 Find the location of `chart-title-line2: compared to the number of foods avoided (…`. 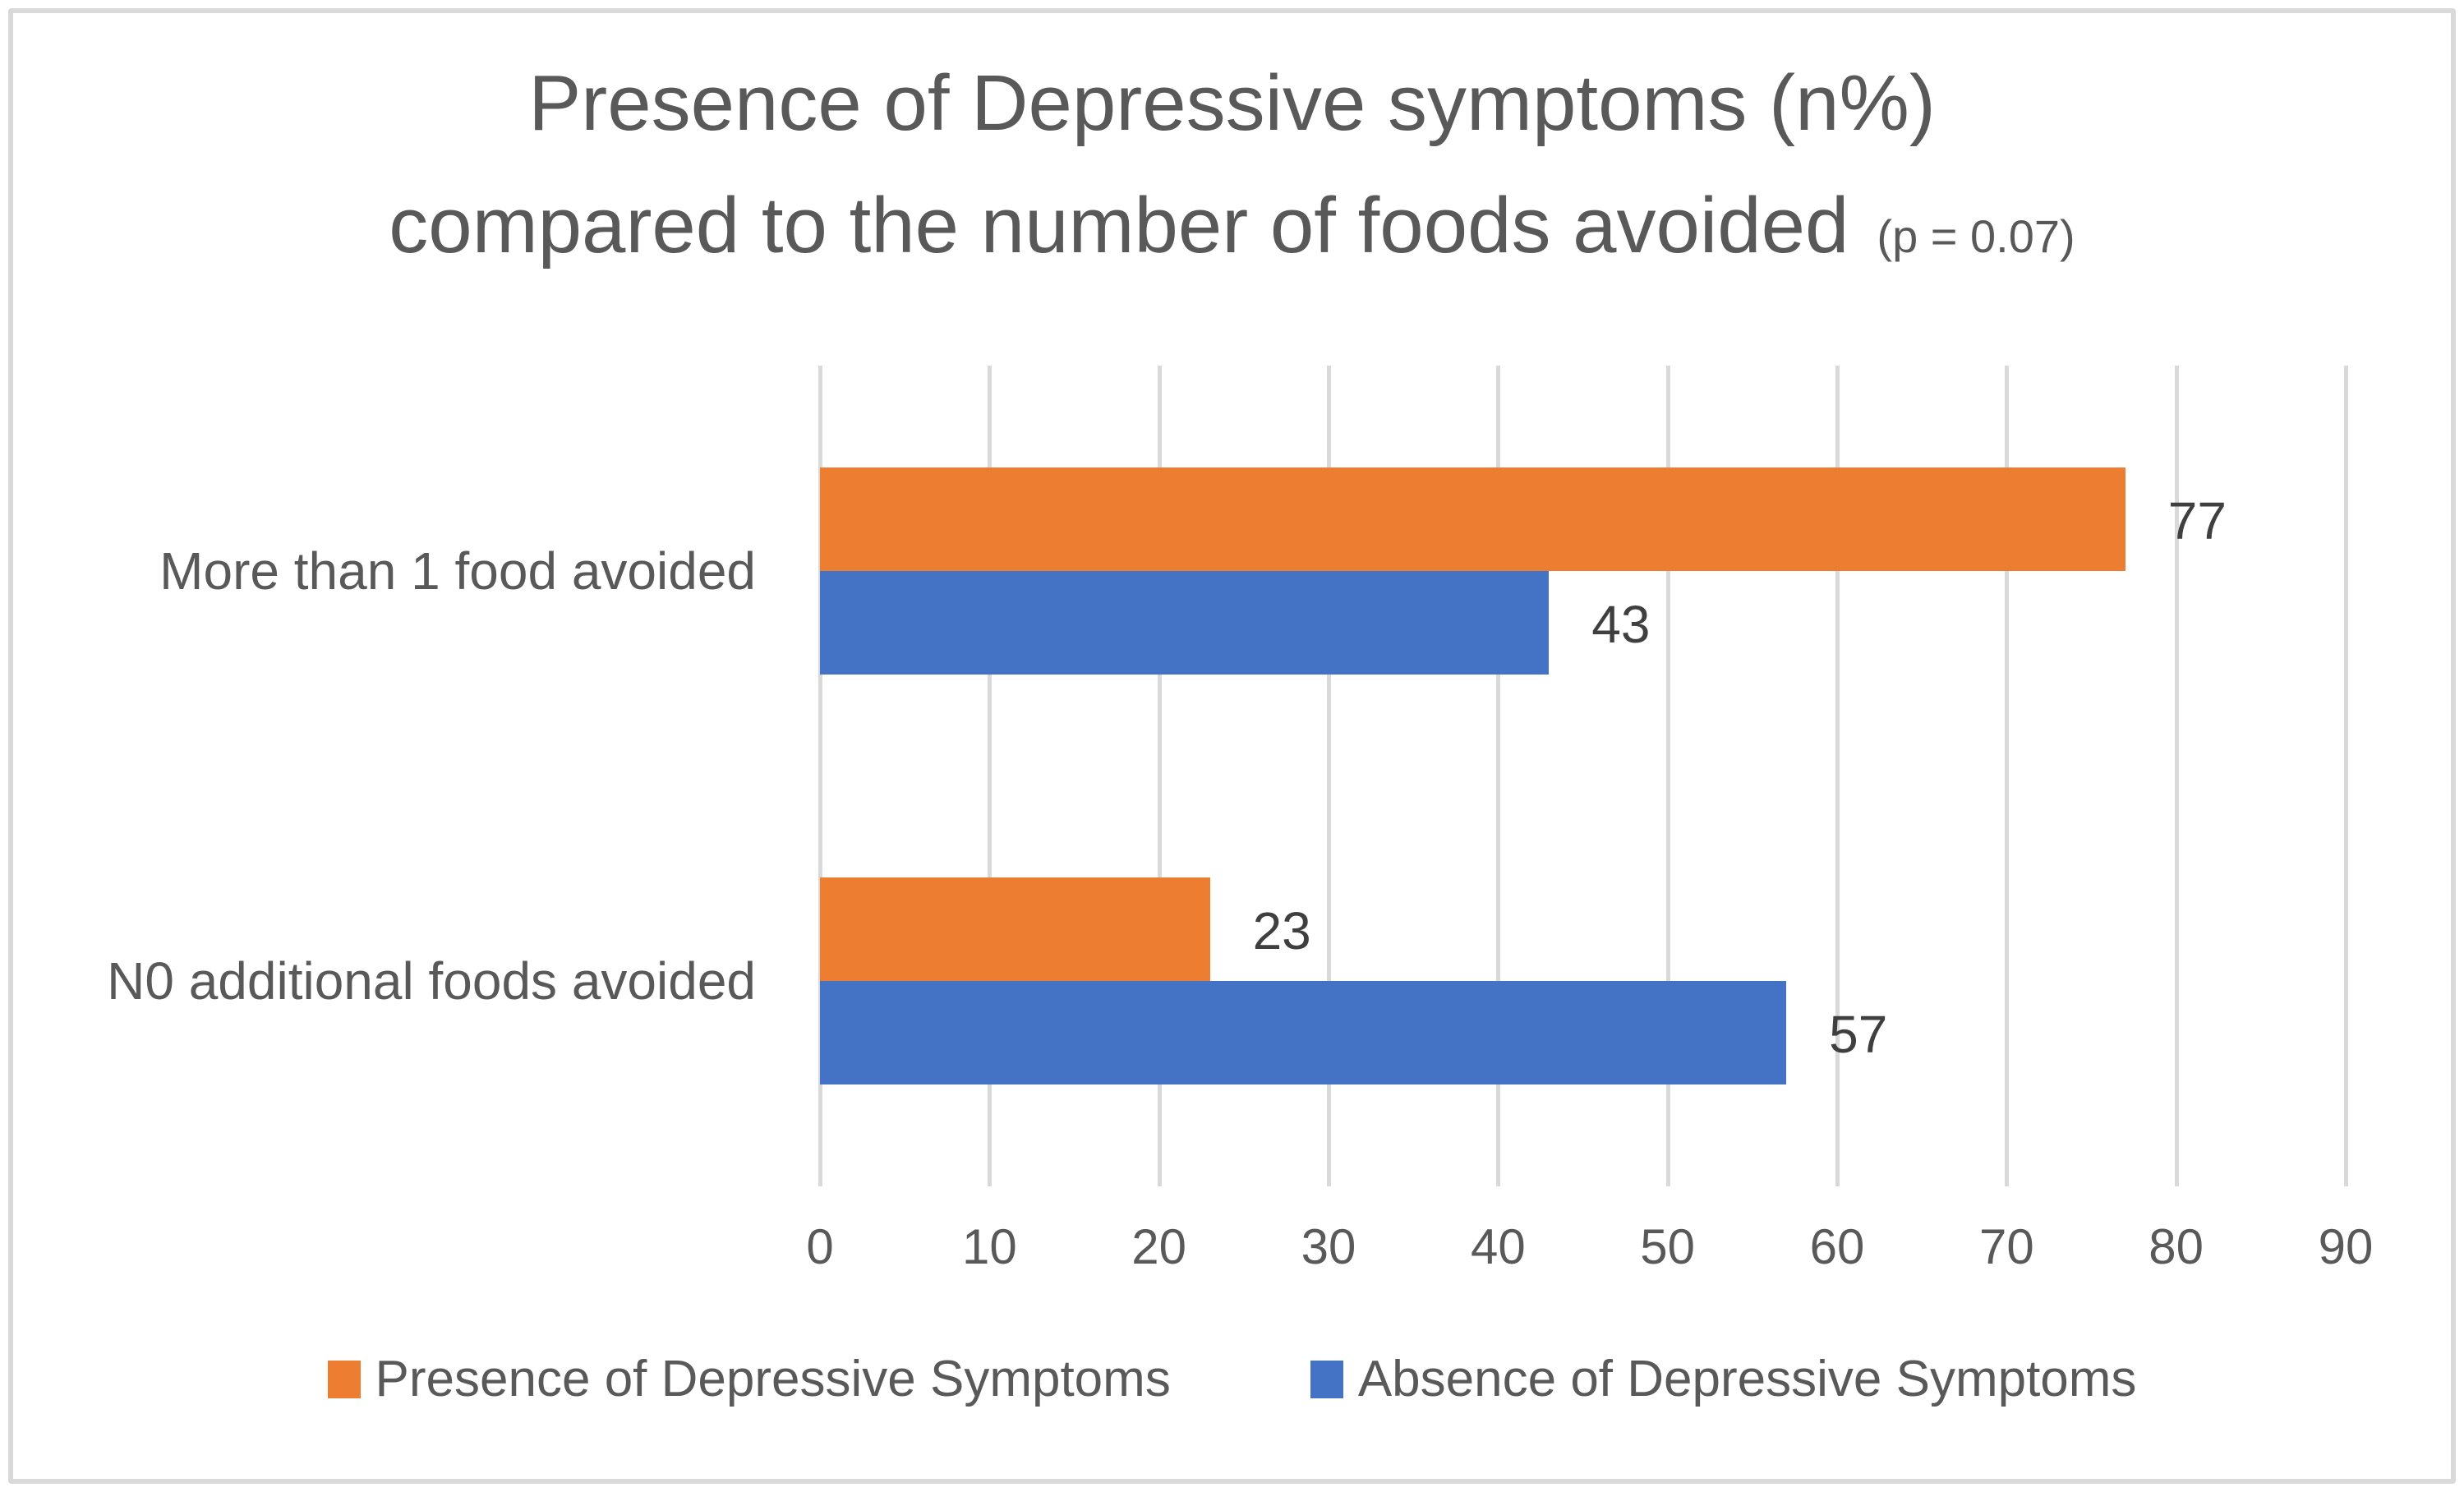

chart-title-line2: compared to the number of foods avoided (… is located at coordinates (1232, 226).